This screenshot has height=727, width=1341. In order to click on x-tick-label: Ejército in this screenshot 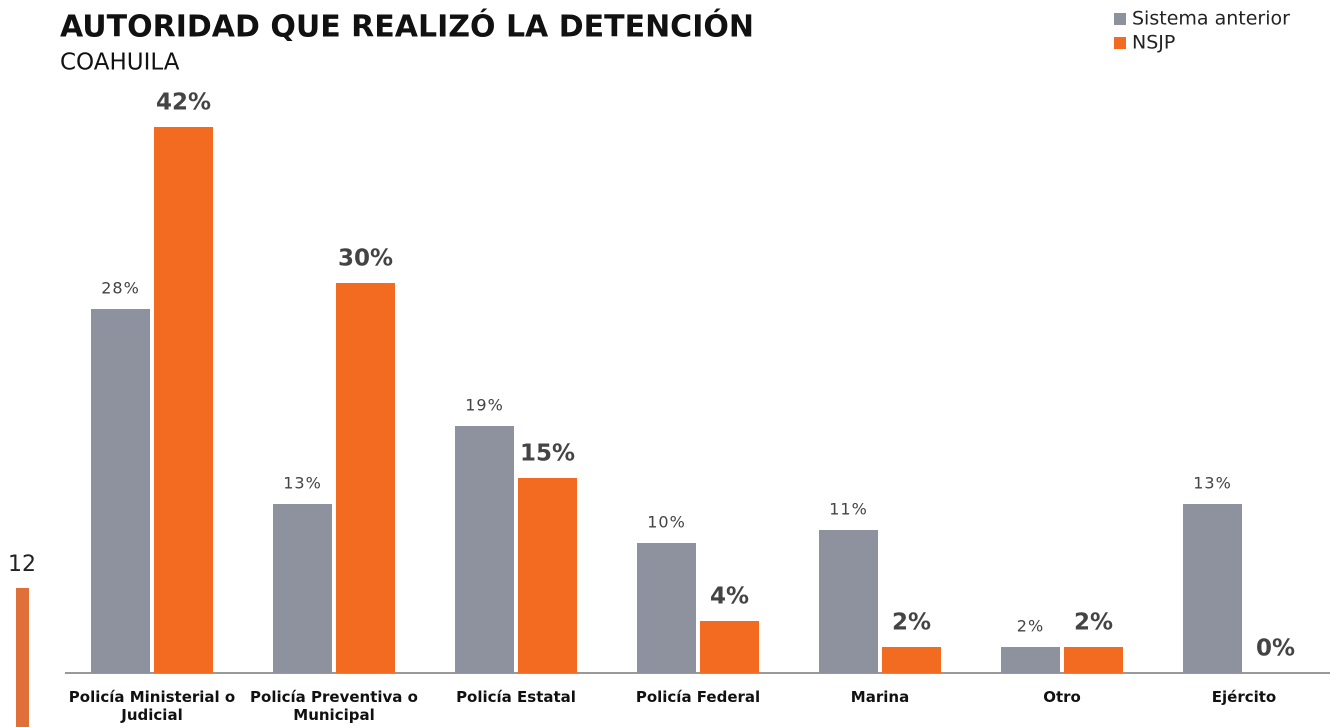, I will do `click(1244, 697)`.